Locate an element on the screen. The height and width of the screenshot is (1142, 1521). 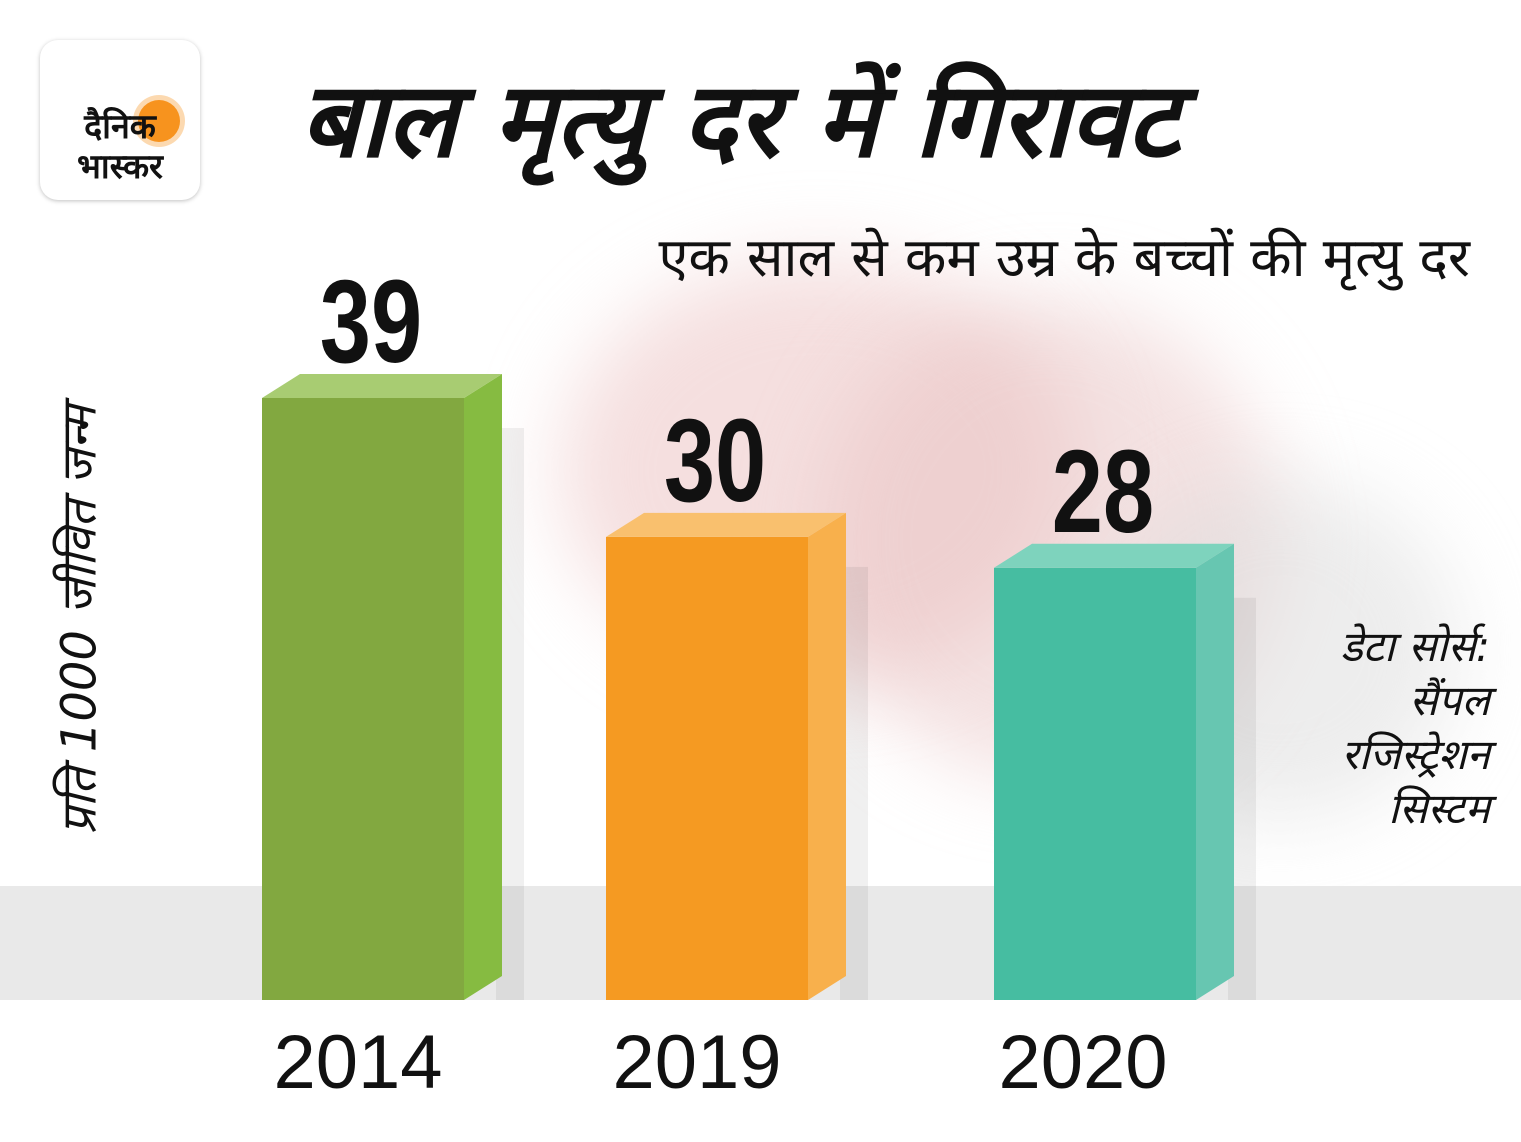
chart-title: बाल मृत्यु दर में गिरावट is located at coordinates (740, 120).